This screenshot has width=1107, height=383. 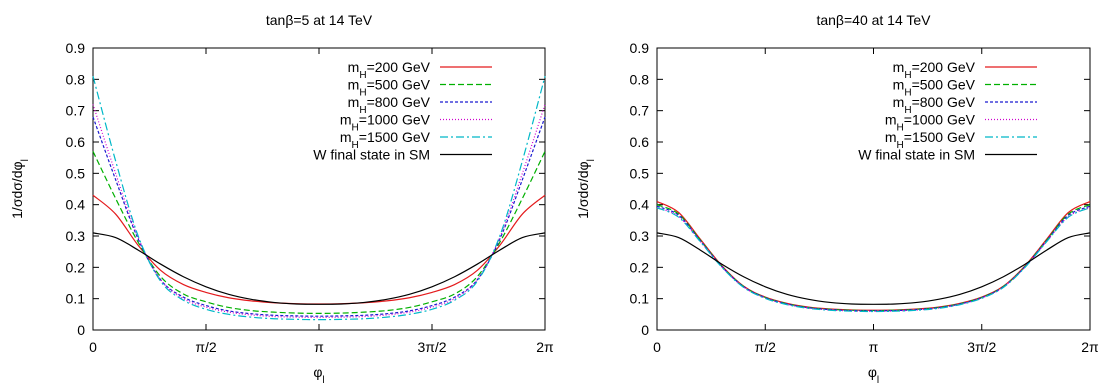 What do you see at coordinates (319, 20) in the screenshot?
I see `chart-title: tanβ=5 at 14 TeV` at bounding box center [319, 20].